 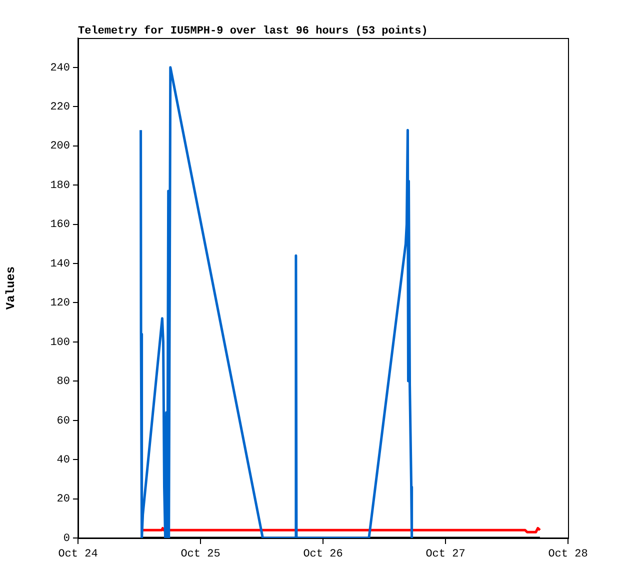 What do you see at coordinates (568, 554) in the screenshot?
I see `x-tick-label: Oct 28` at bounding box center [568, 554].